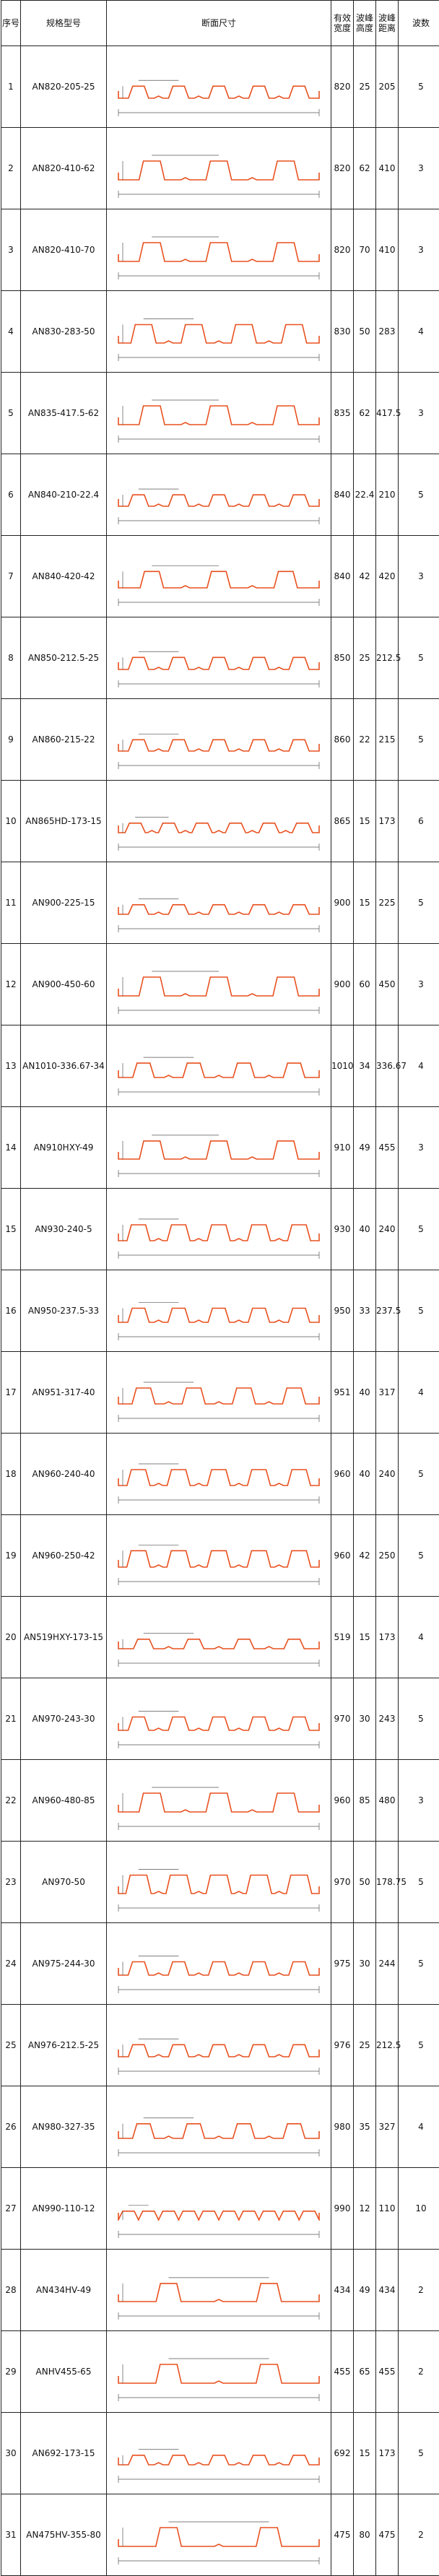  I want to click on crest-height-cell: 40, so click(365, 1393).